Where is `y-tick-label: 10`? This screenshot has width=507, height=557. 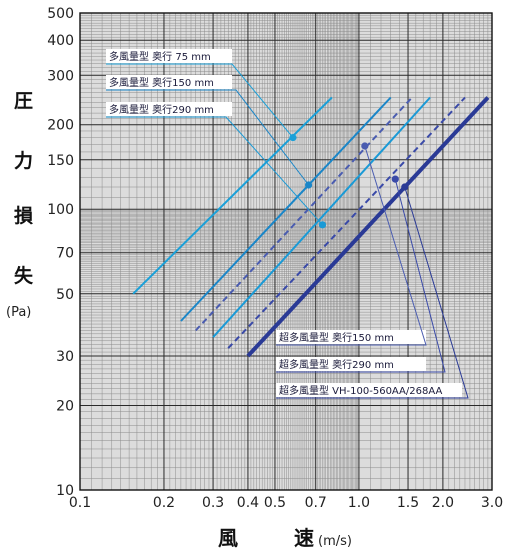 y-tick-label: 10 is located at coordinates (65, 491).